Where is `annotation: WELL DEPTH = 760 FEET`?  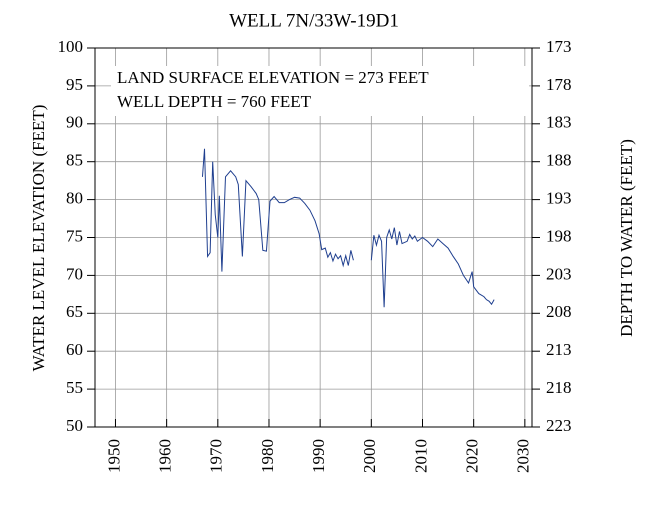
annotation: WELL DEPTH = 760 FEET is located at coordinates (214, 101).